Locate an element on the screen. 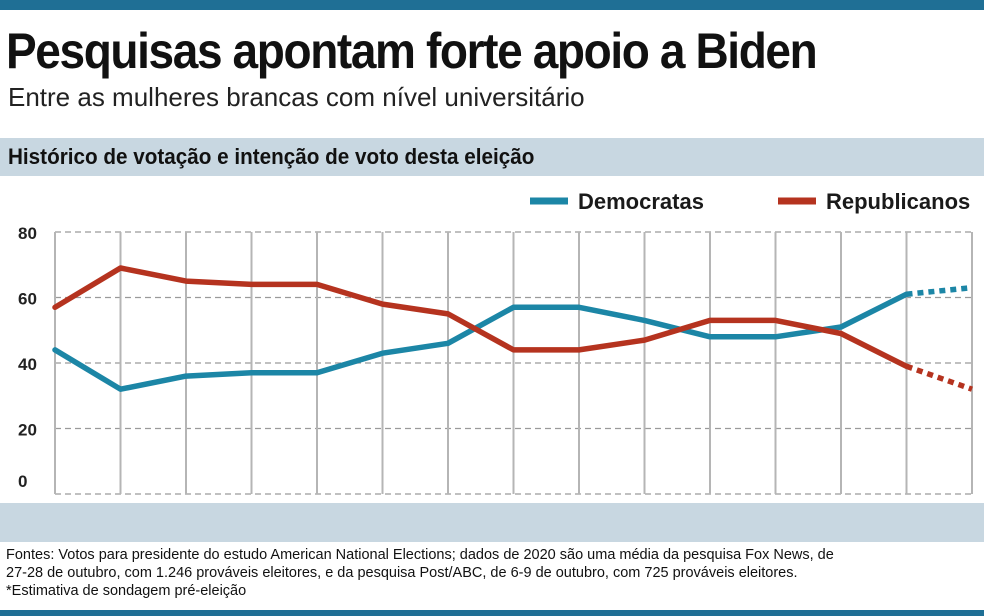 The image size is (984, 616). y-tick-label: 40 is located at coordinates (27, 364).